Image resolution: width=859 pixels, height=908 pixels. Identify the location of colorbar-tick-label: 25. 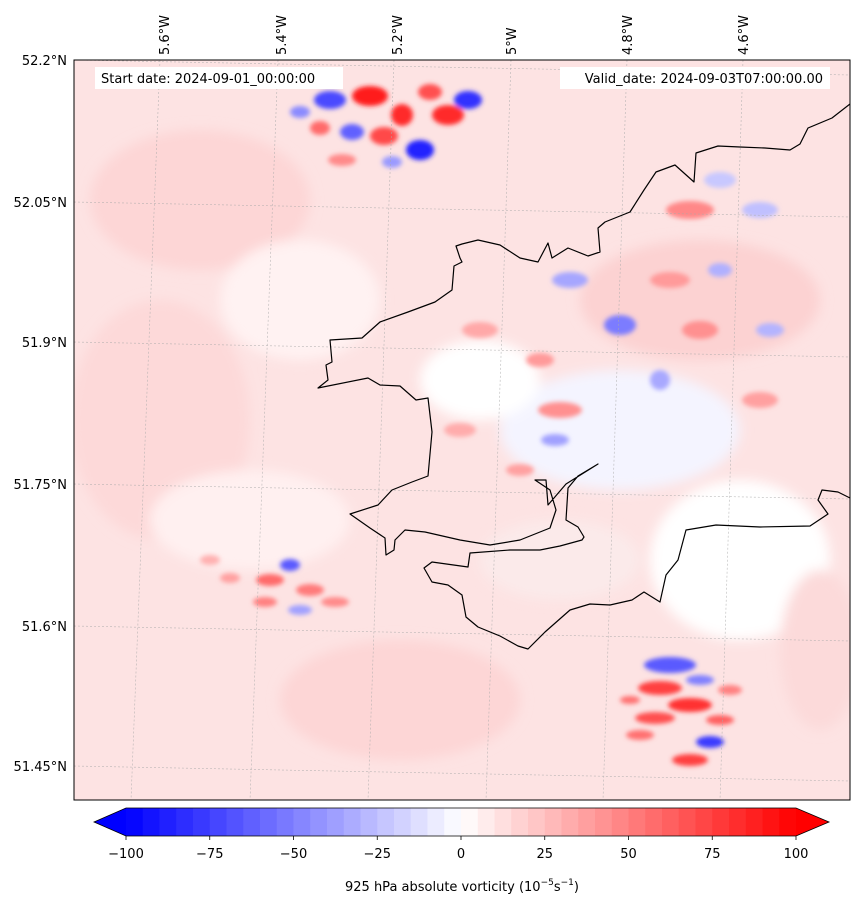
(544, 854).